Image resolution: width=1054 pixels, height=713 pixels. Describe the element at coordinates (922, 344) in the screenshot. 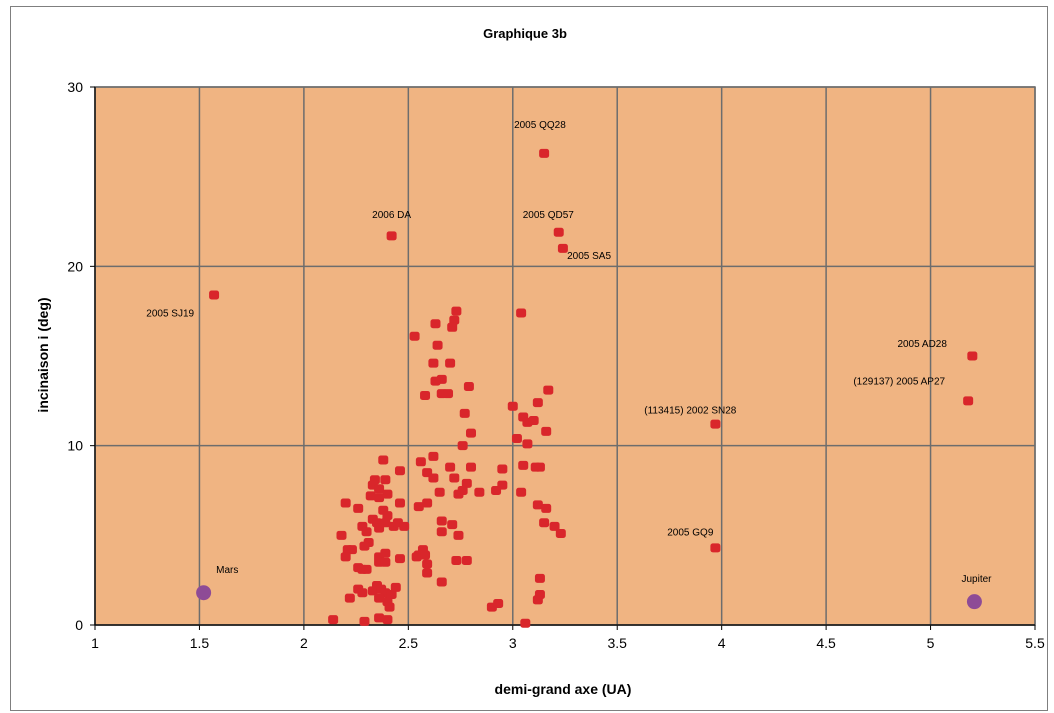

I see `point-annotation: 2005 AD28` at that location.